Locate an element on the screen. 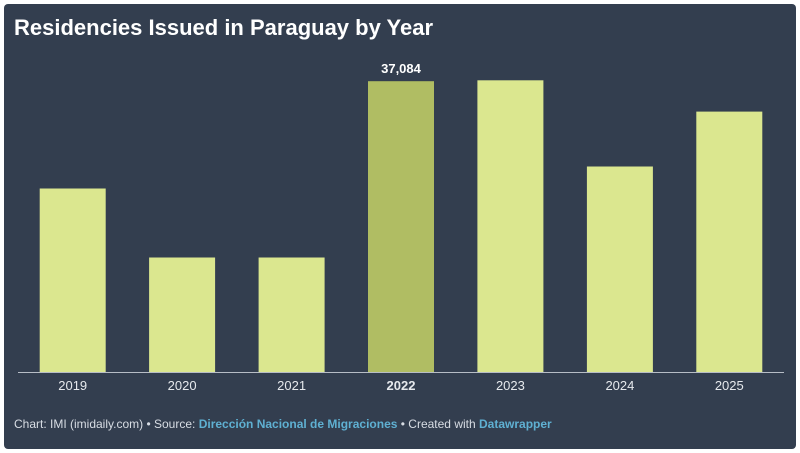 This screenshot has width=800, height=453. bar-2019 is located at coordinates (72, 280).